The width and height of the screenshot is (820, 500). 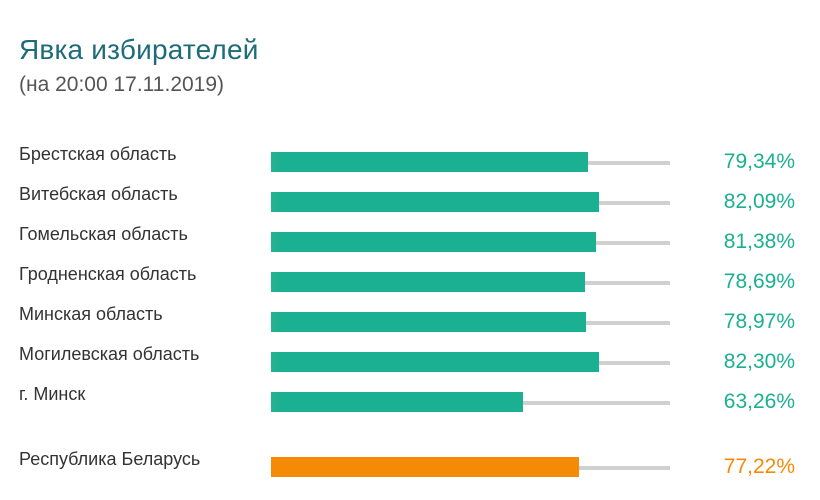 I want to click on chart-row: Минская область 78,97%, so click(x=410, y=320).